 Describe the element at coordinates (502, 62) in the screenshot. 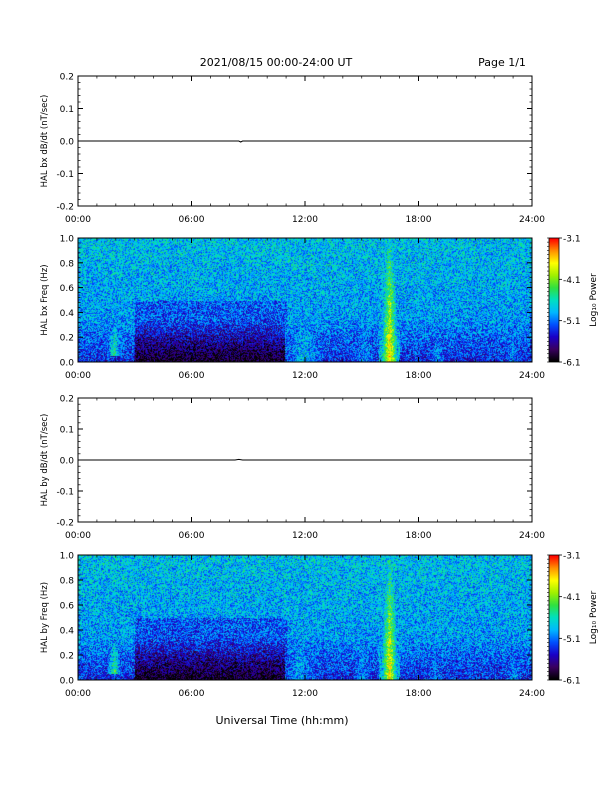

I see `page-indicator: Page 1/1` at that location.